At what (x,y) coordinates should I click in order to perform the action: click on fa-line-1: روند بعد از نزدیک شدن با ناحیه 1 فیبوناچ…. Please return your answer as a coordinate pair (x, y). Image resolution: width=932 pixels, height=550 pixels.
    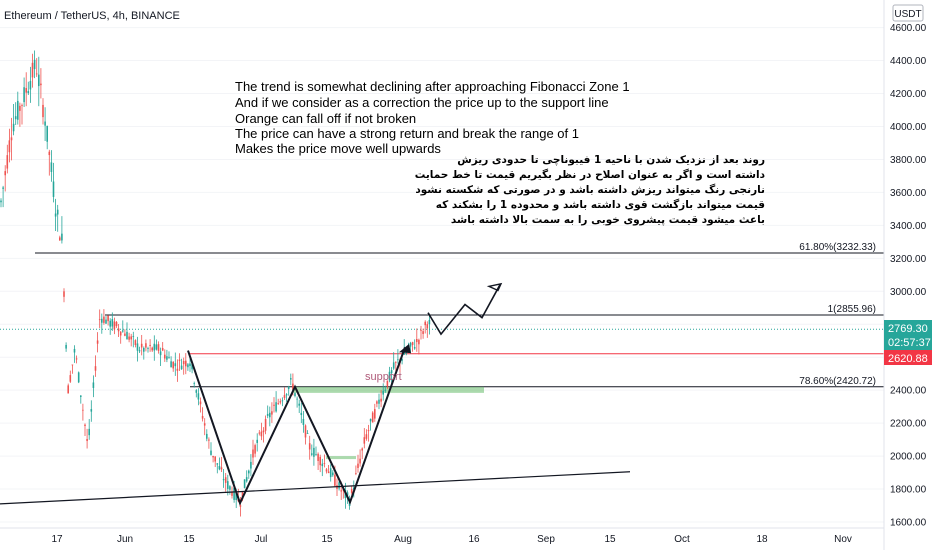
    Looking at the image, I should click on (611, 160).